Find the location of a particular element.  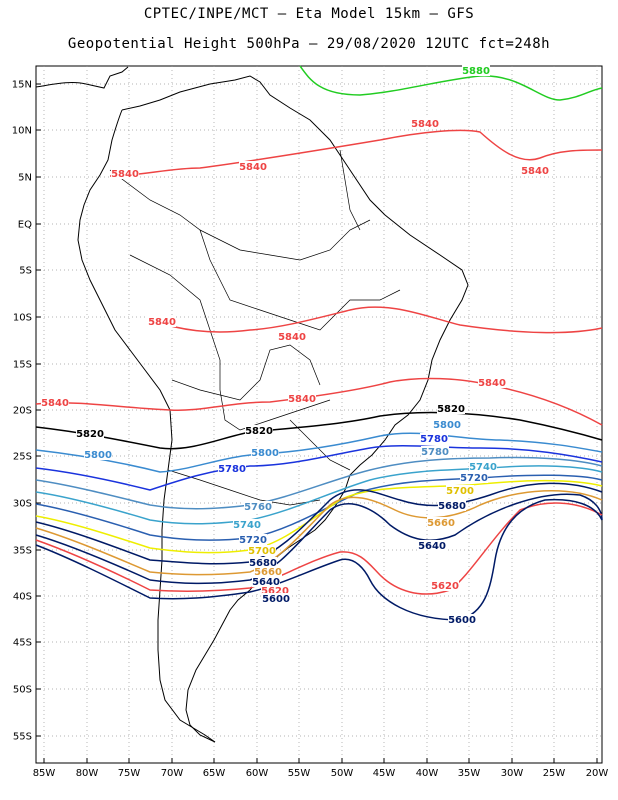

lon-label: 60W is located at coordinates (257, 773).